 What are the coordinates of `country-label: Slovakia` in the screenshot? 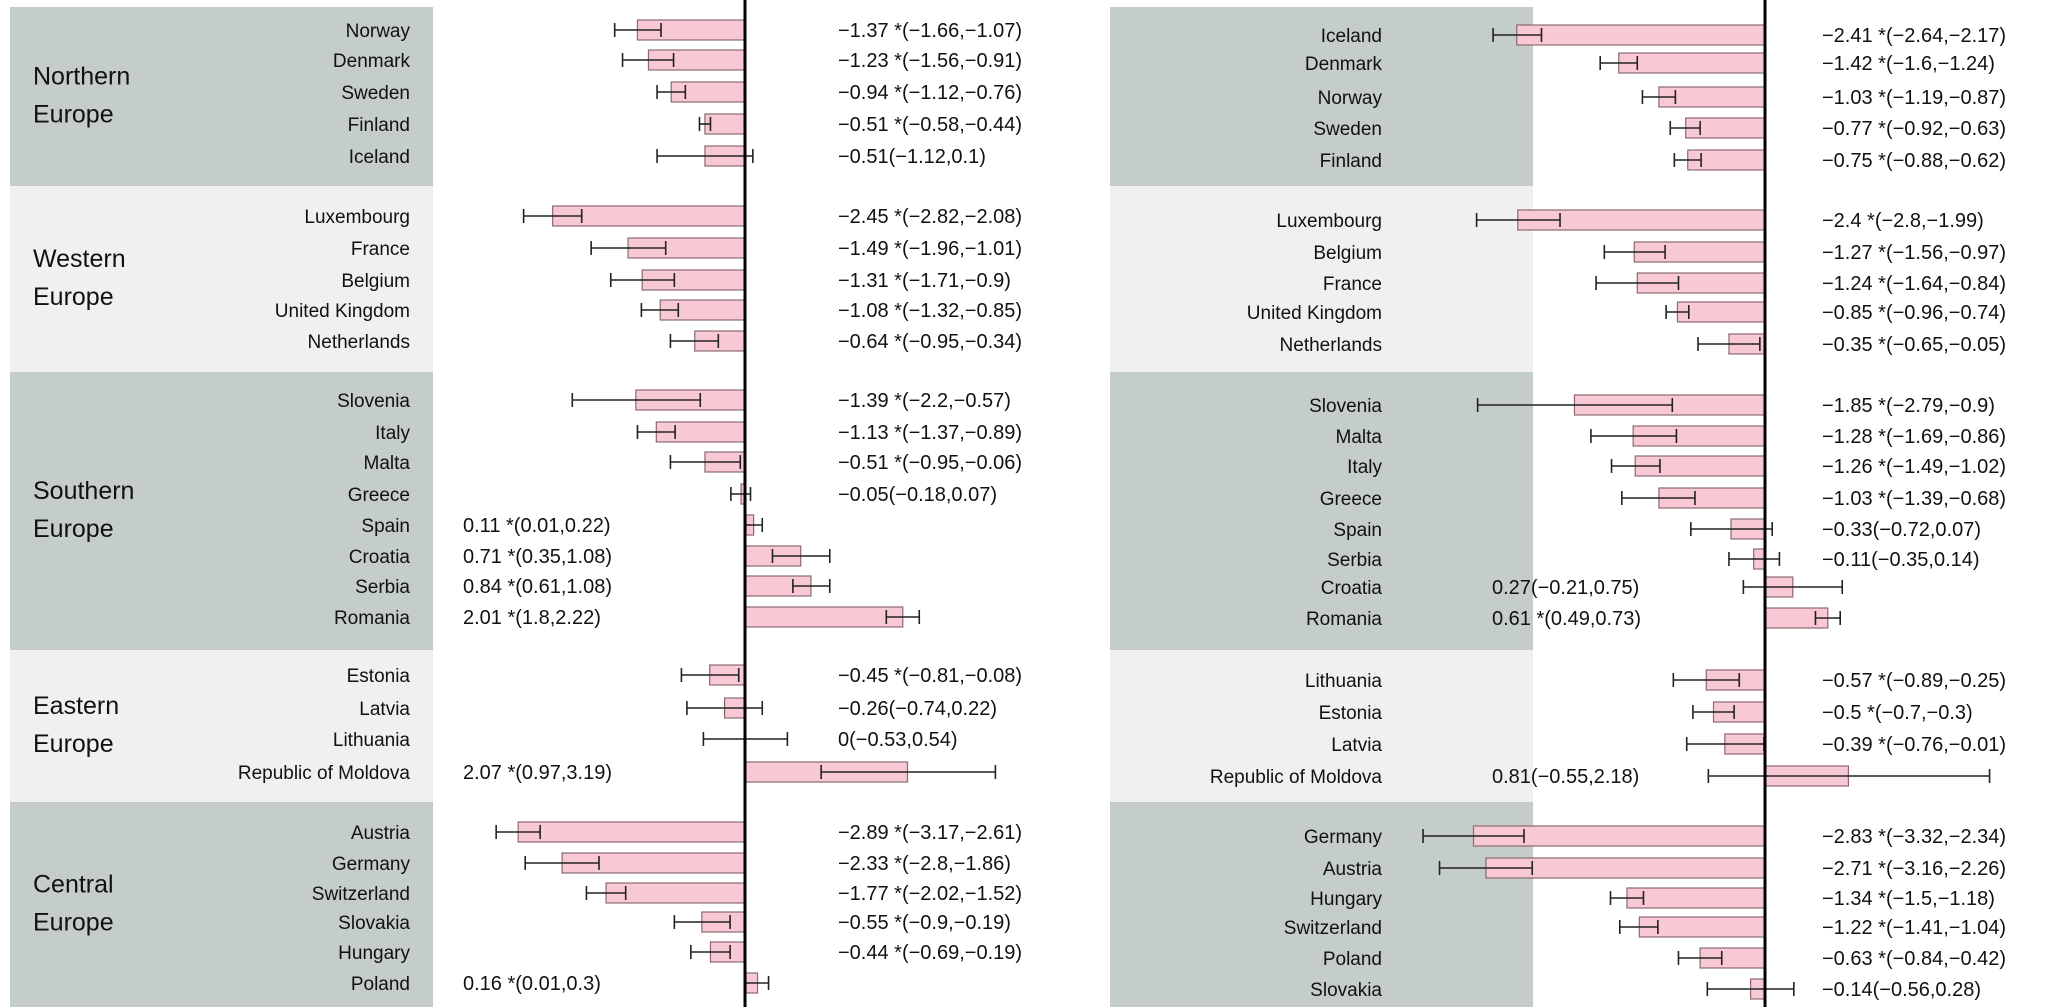 It's located at (374, 923).